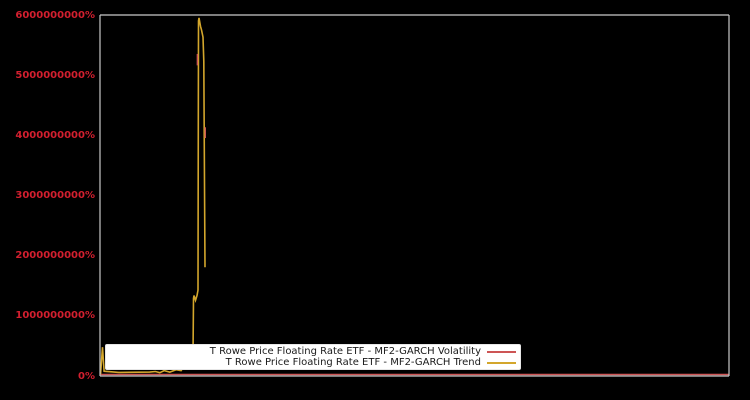  I want to click on y-tick-label: 2000000000%, so click(55, 256).